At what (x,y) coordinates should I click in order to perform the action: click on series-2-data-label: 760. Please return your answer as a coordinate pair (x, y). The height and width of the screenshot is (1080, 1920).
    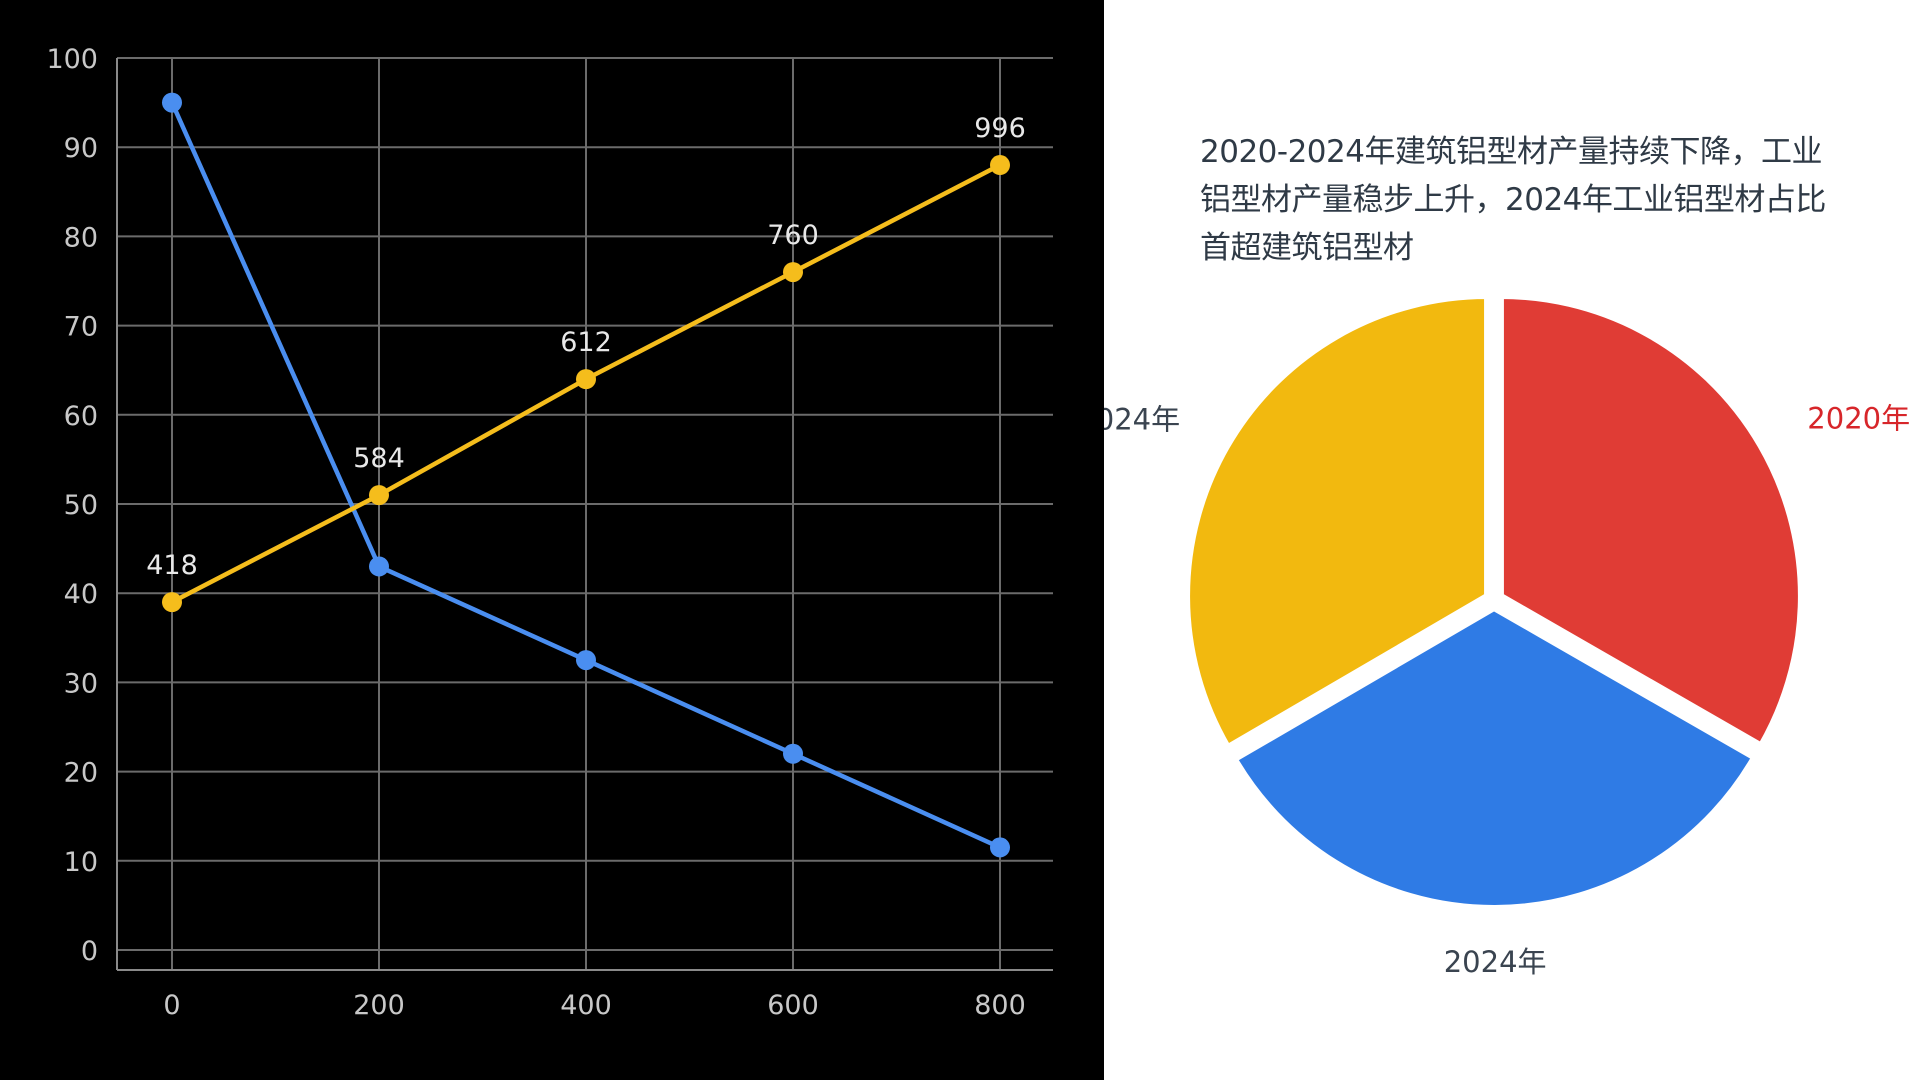
    Looking at the image, I should click on (793, 235).